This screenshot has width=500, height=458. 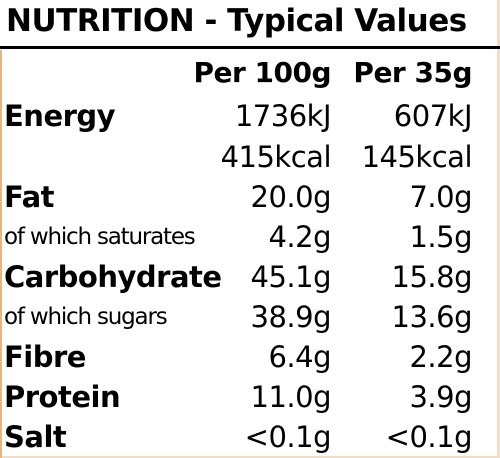 What do you see at coordinates (299, 357) in the screenshot?
I see `value-per-100g: 6.4g` at bounding box center [299, 357].